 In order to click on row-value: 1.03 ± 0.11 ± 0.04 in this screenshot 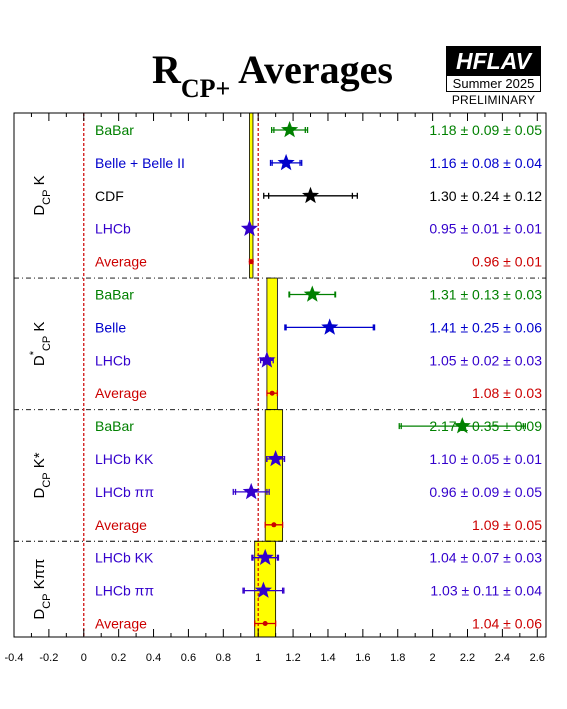, I will do `click(486, 591)`.